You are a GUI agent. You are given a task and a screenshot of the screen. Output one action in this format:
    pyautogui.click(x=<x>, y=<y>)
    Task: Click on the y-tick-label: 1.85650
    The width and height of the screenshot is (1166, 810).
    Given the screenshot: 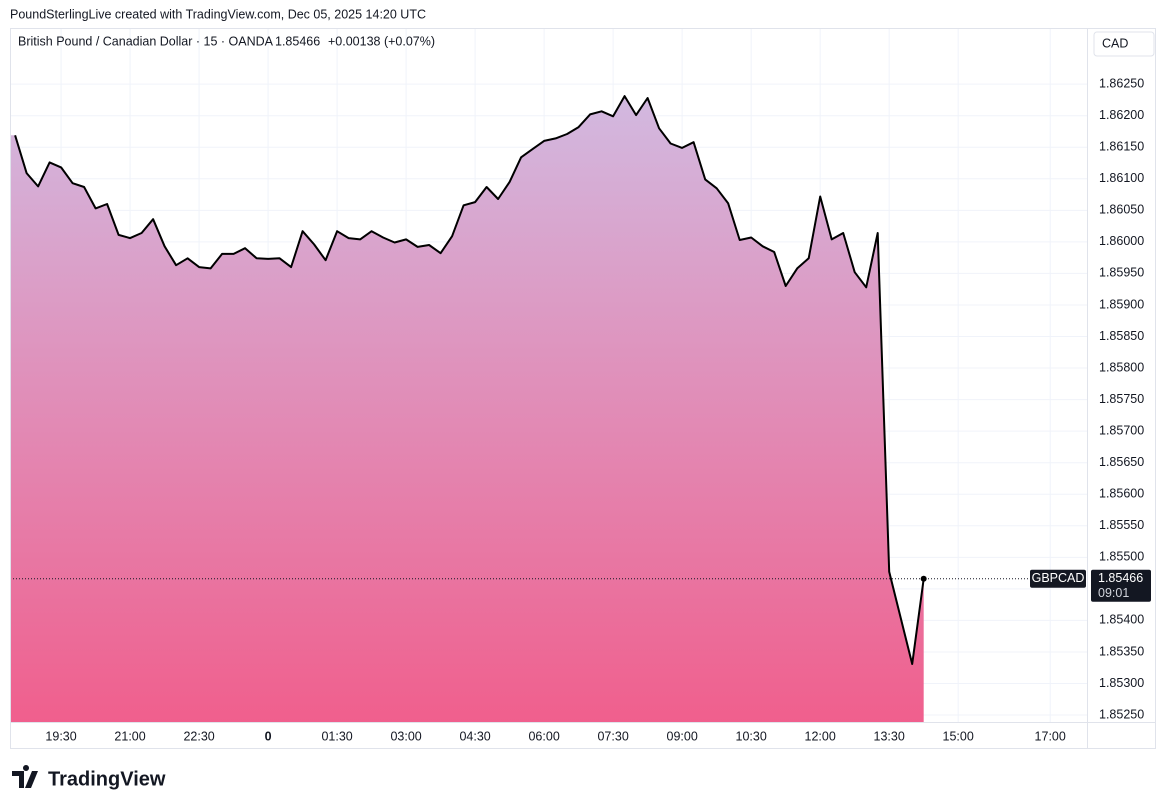 What is the action you would take?
    pyautogui.click(x=1121, y=462)
    